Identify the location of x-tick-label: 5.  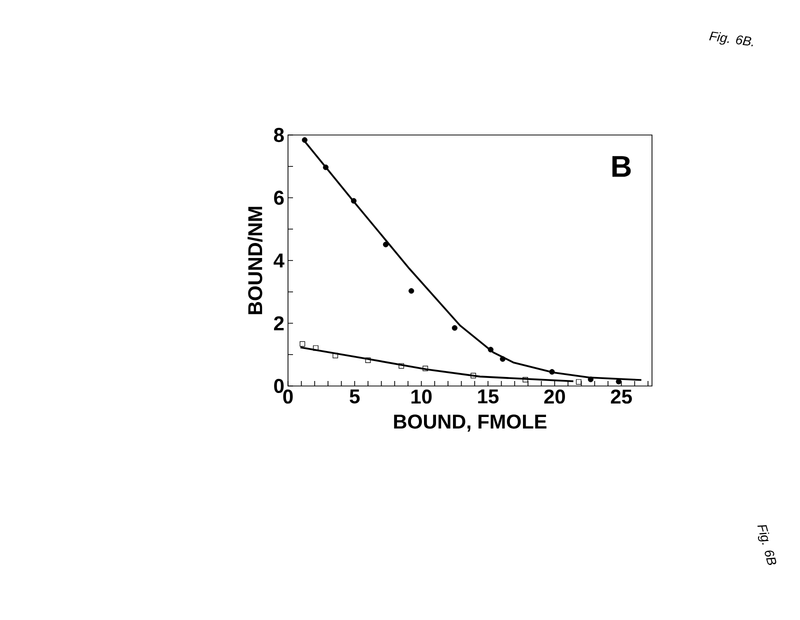
(355, 397).